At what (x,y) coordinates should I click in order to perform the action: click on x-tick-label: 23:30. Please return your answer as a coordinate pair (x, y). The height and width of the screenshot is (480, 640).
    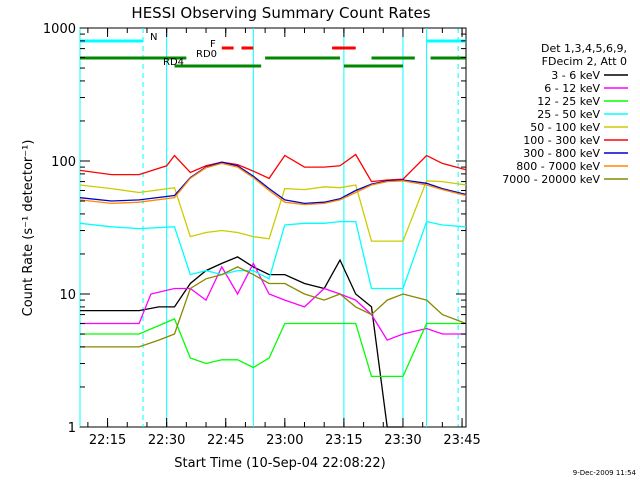
    Looking at the image, I should click on (402, 440).